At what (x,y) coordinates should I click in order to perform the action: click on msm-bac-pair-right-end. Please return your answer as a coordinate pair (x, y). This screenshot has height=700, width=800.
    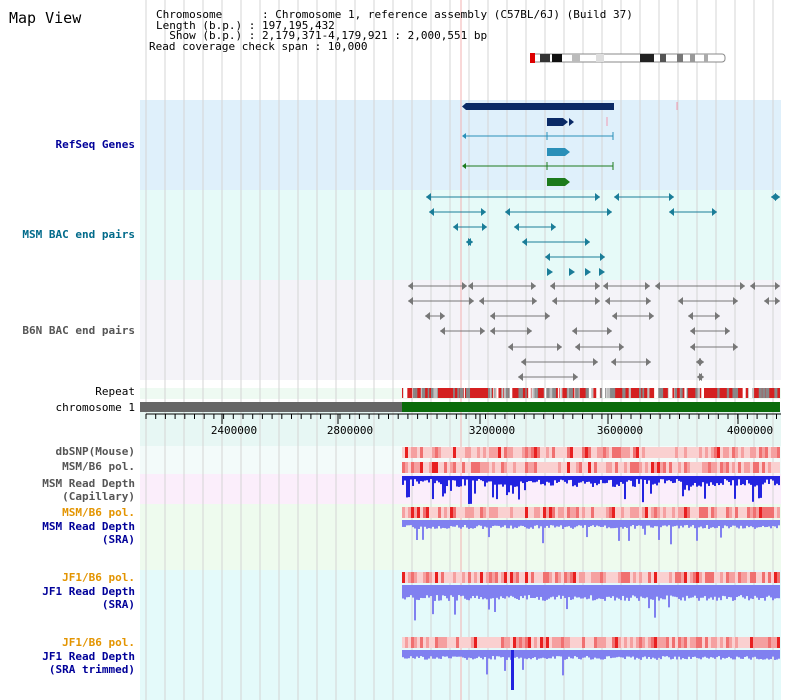
    Looking at the image, I should click on (470, 242).